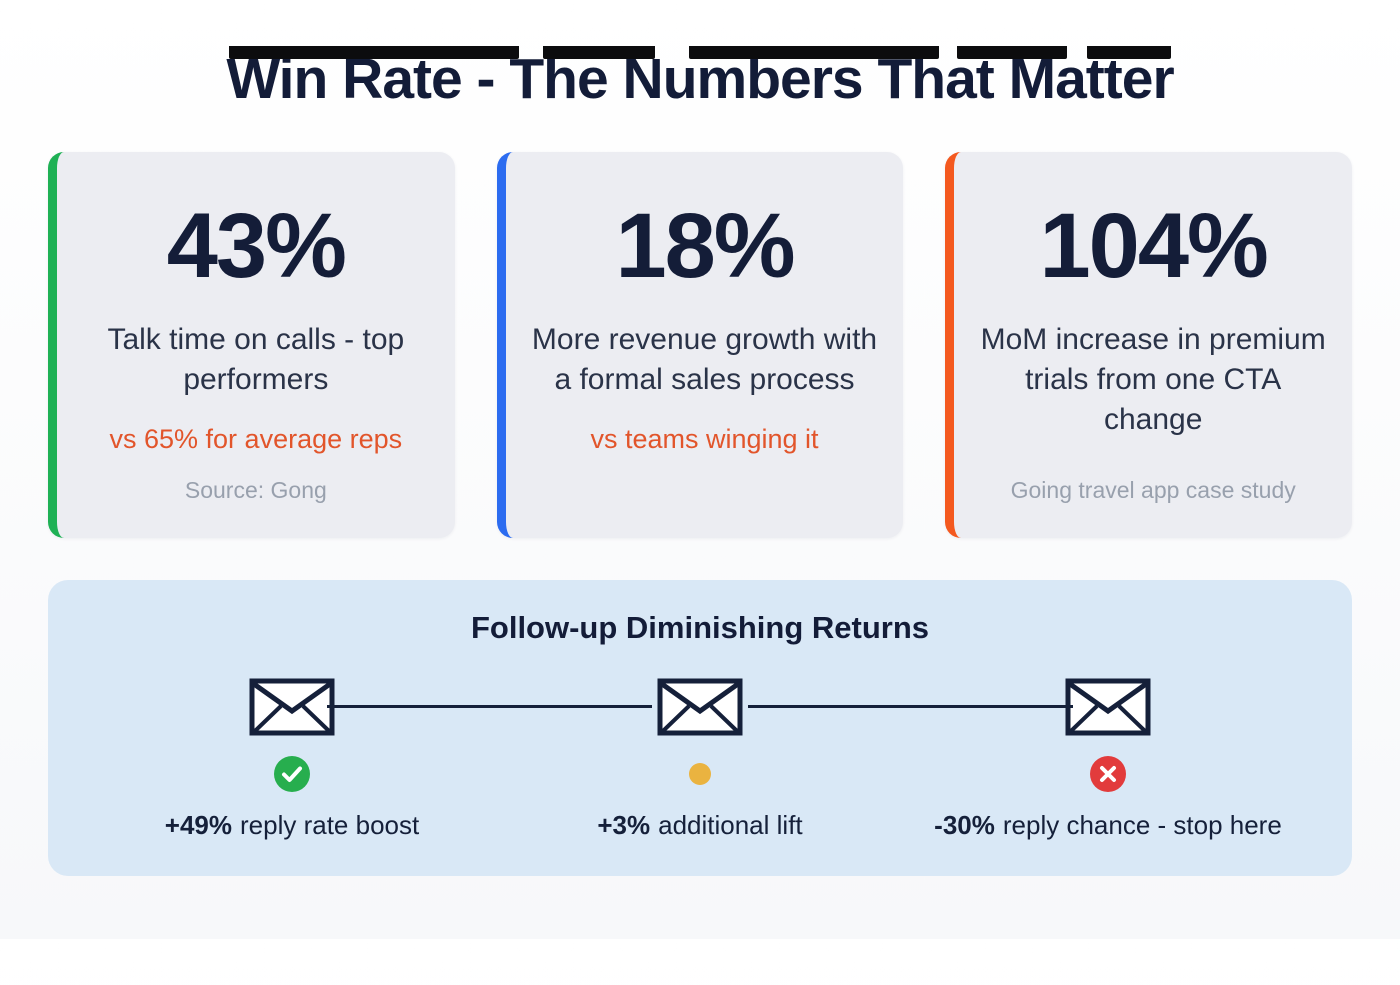 The height and width of the screenshot is (985, 1400). Describe the element at coordinates (700, 627) in the screenshot. I see `followup-heading: Follow-up Diminishing Returns` at that location.